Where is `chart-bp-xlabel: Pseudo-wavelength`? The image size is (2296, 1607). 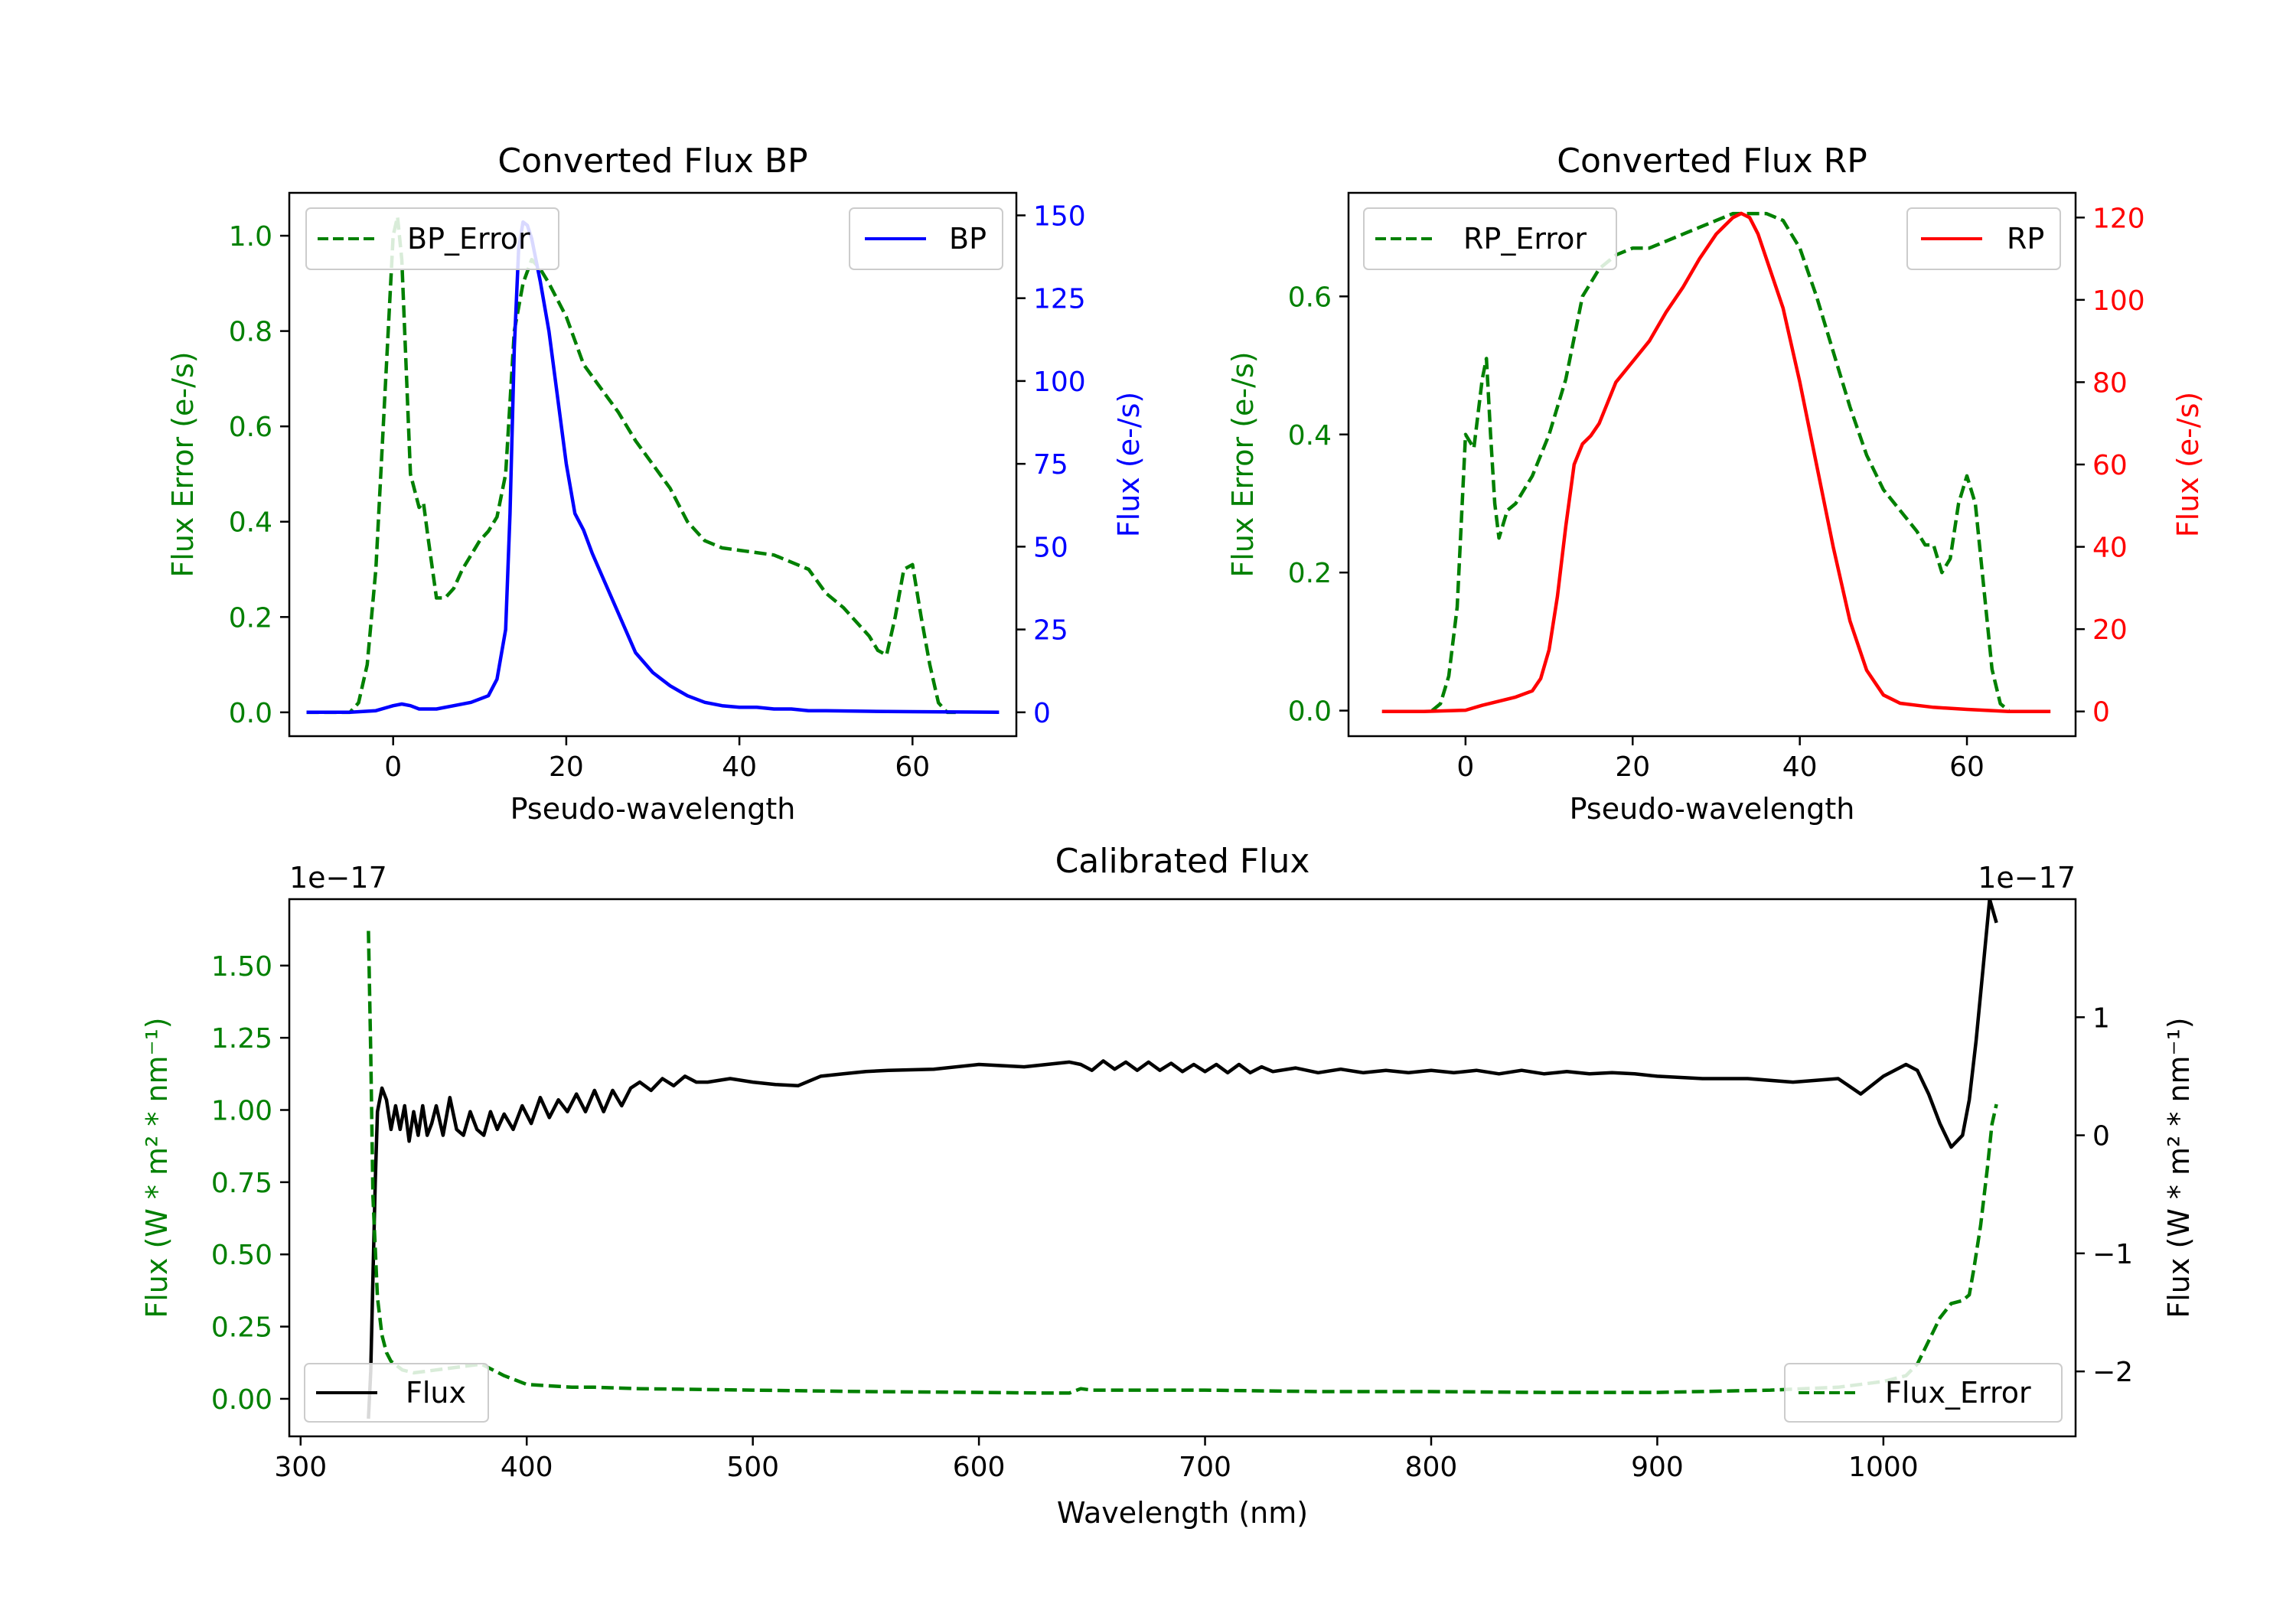 chart-bp-xlabel: Pseudo-wavelength is located at coordinates (653, 809).